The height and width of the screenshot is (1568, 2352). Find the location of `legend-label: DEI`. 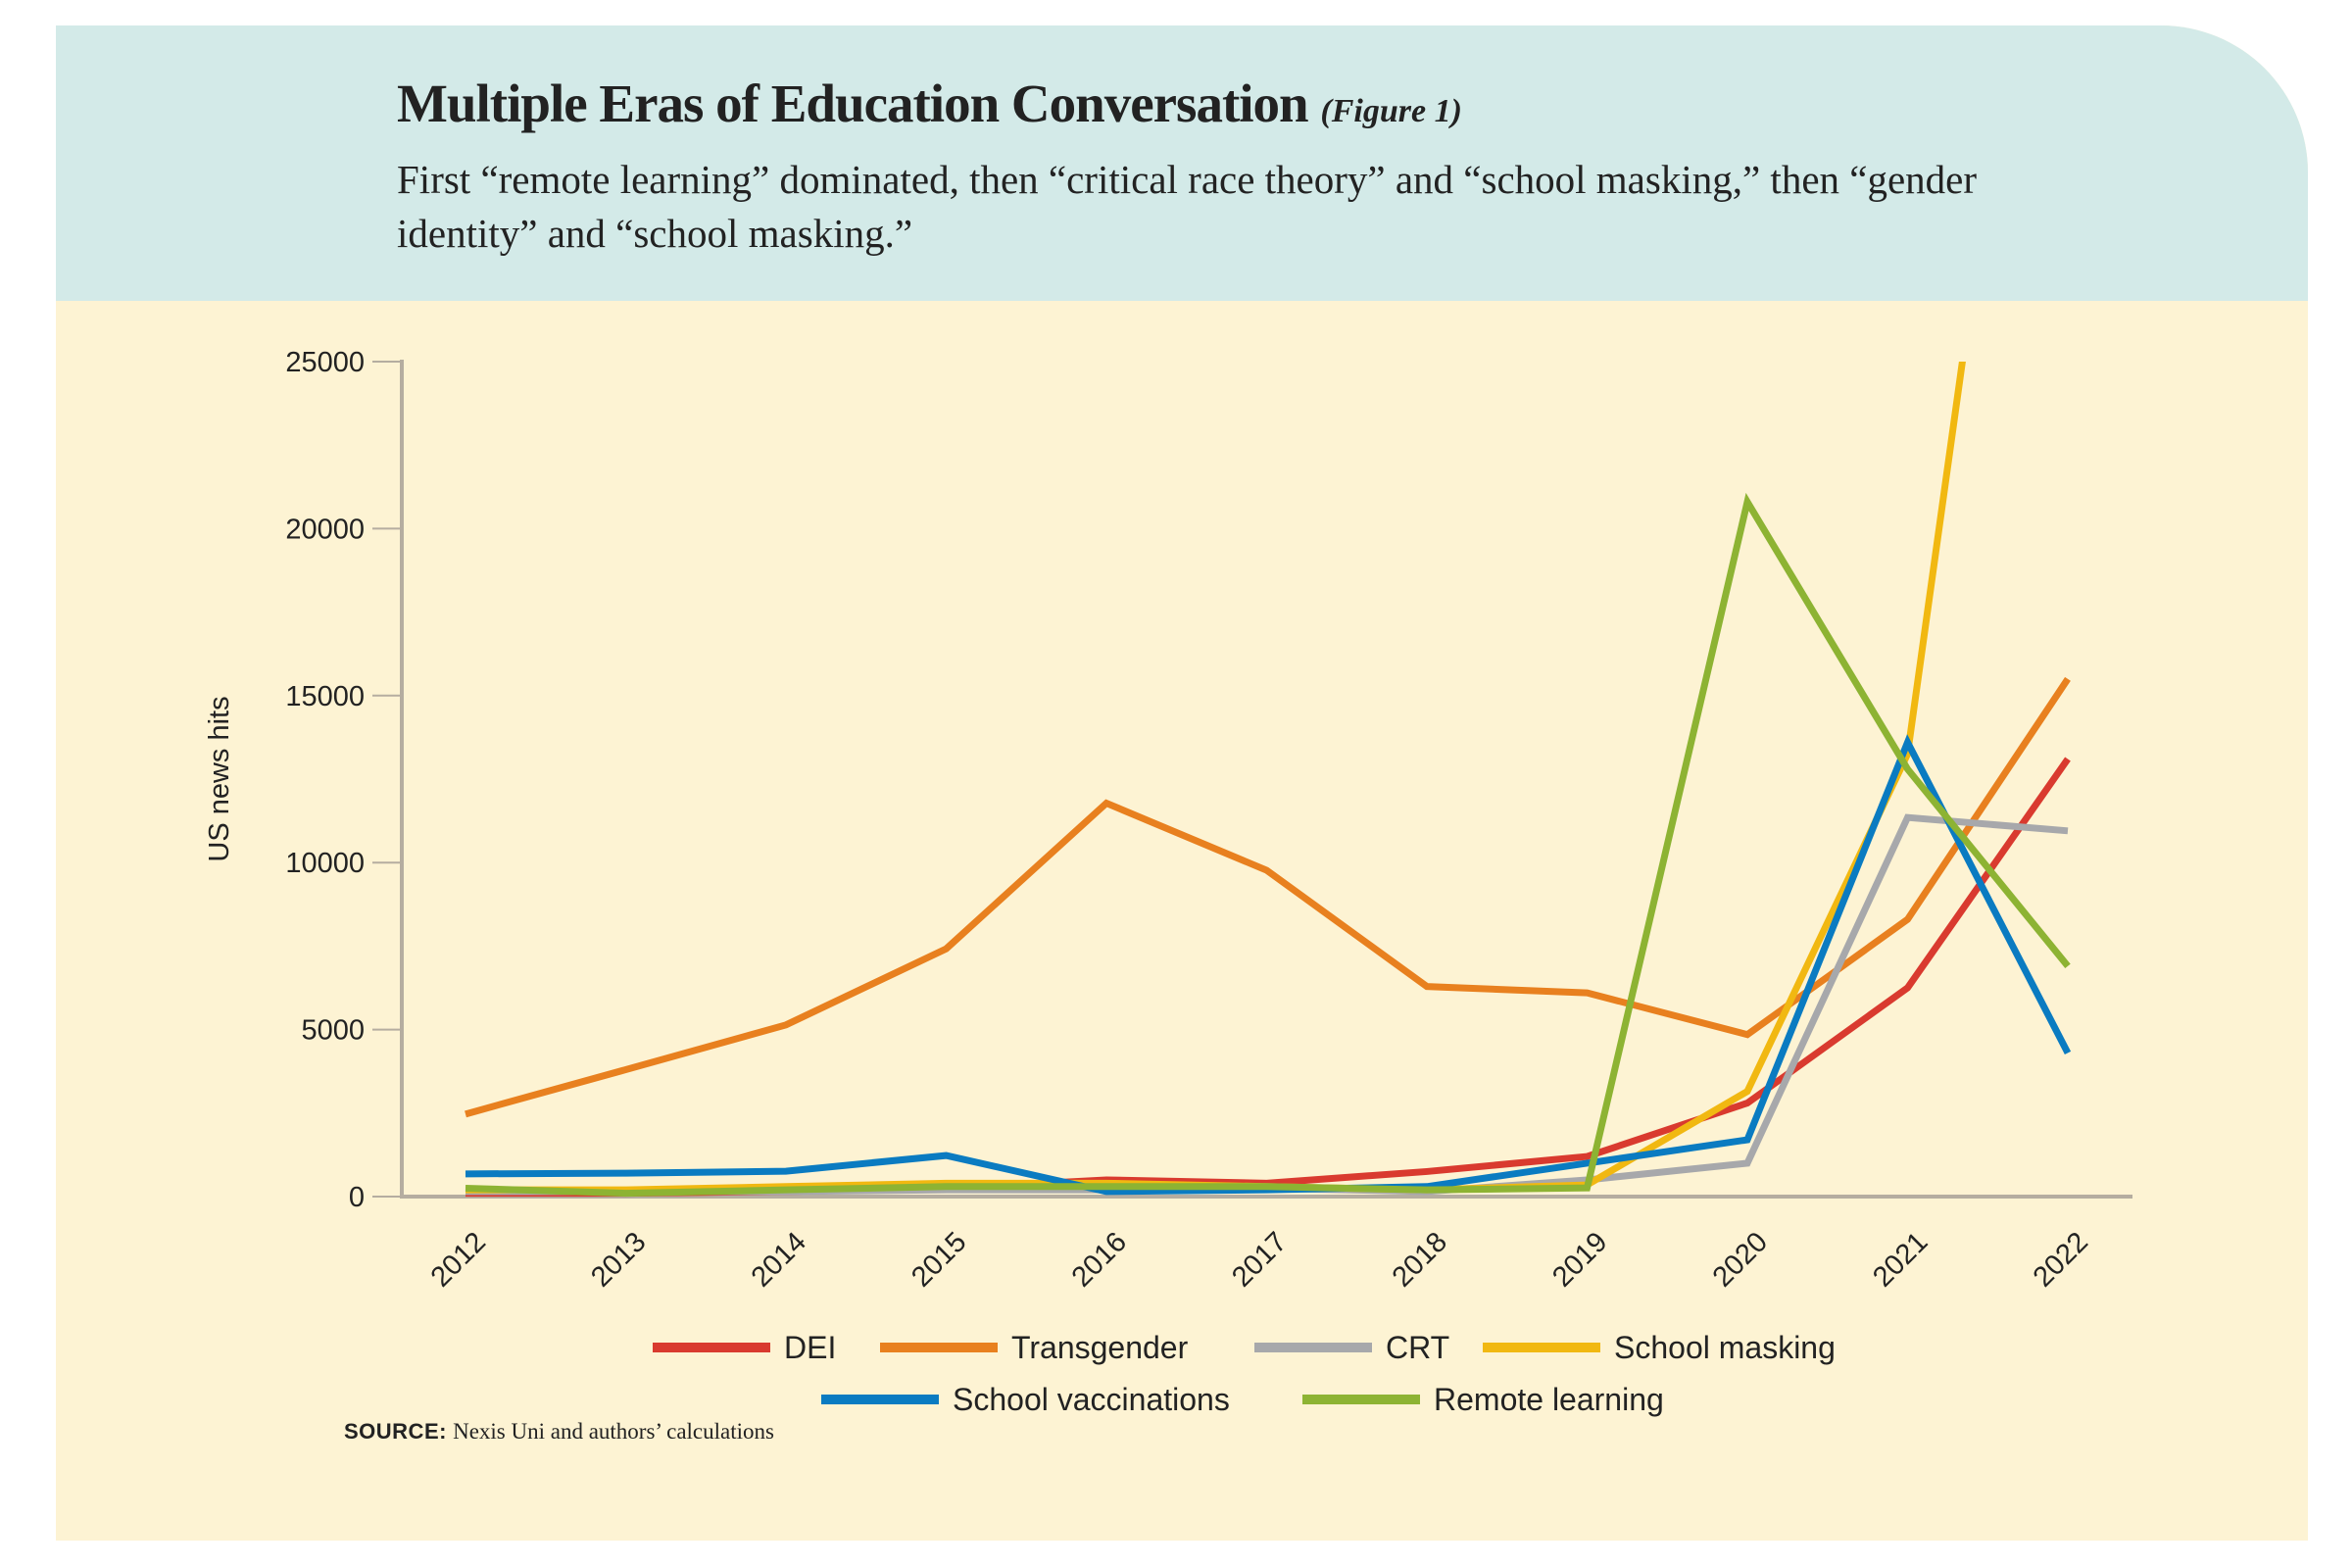

legend-label: DEI is located at coordinates (810, 1347).